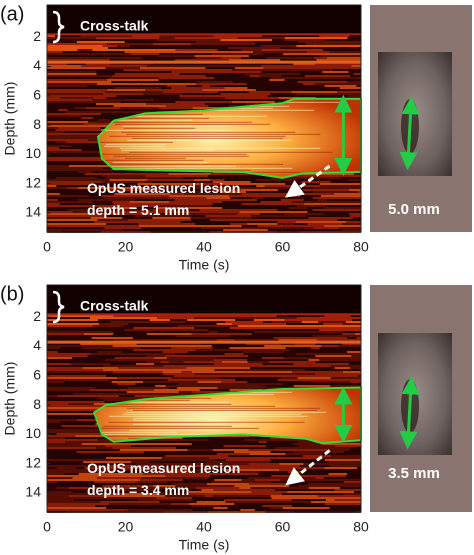  What do you see at coordinates (58, 307) in the screenshot?
I see `bracket` at bounding box center [58, 307].